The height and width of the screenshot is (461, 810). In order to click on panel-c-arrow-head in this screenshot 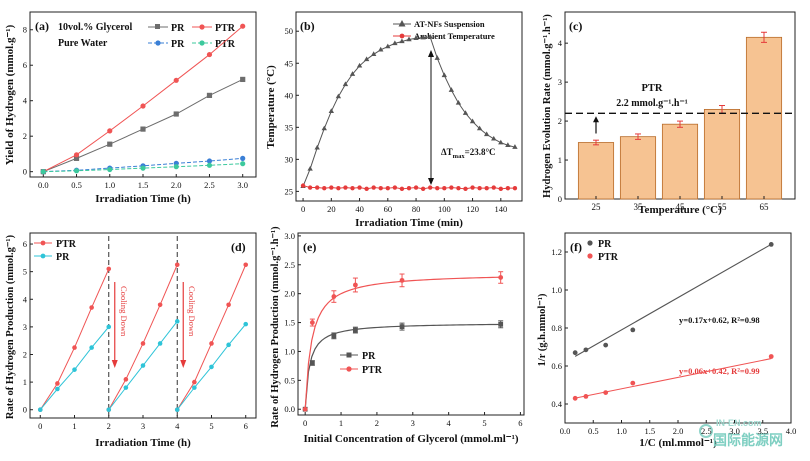, I will do `click(596, 119)`.